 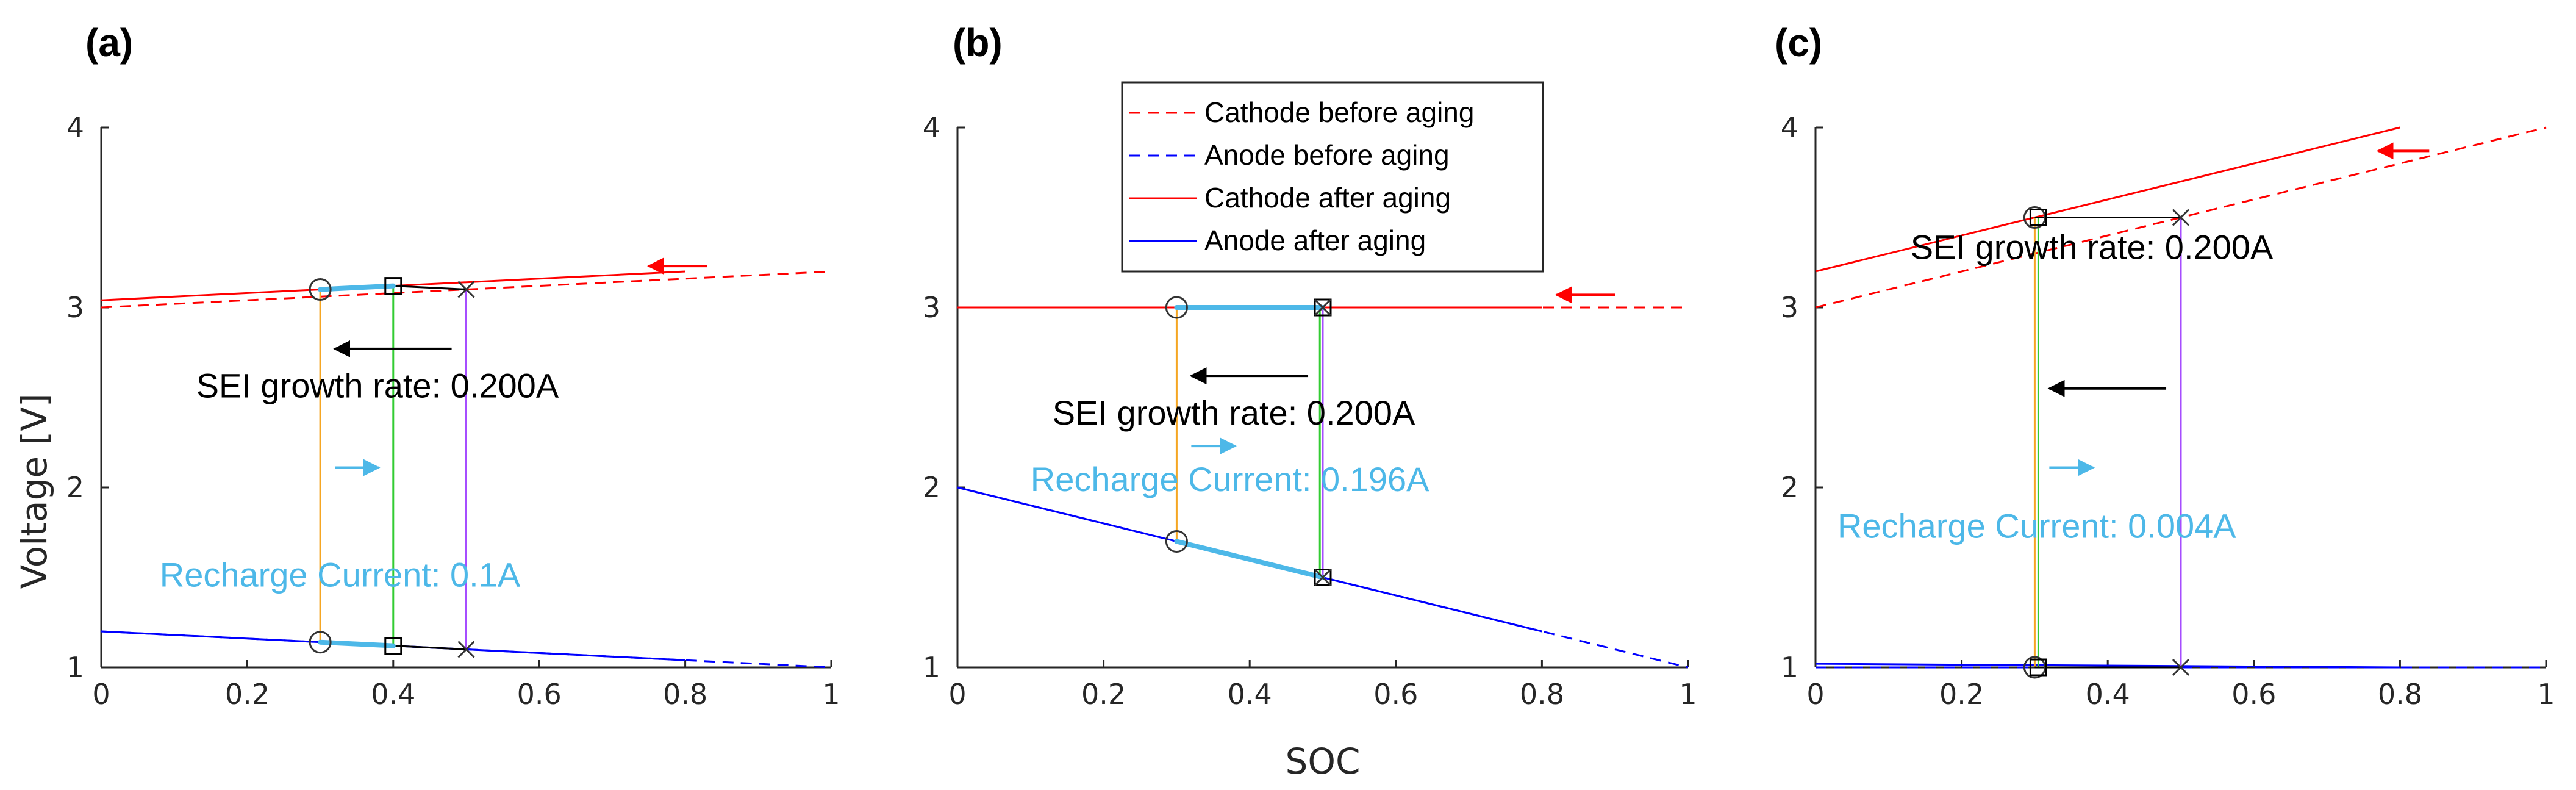 I want to click on legend-entry-2: Cathode after aging, so click(x=1290, y=198).